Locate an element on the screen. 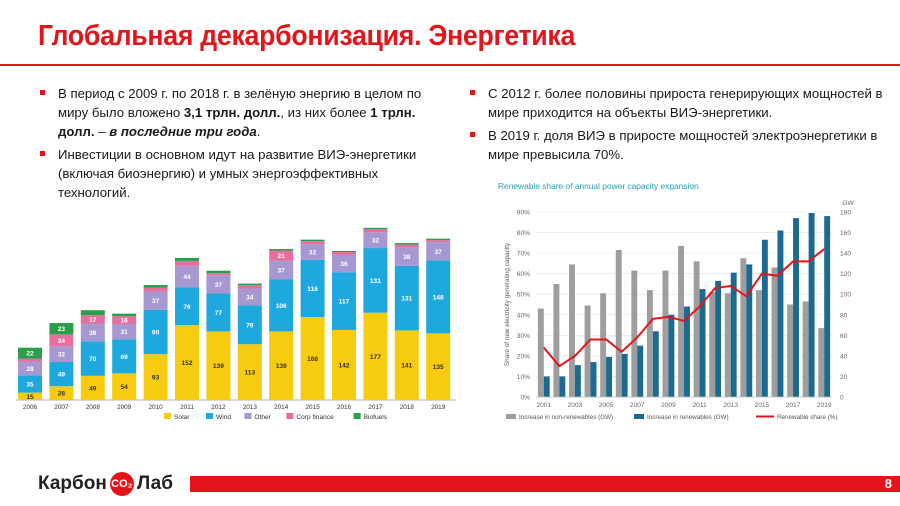 This screenshot has height=506, width=900. data-label: 90 is located at coordinates (156, 332).